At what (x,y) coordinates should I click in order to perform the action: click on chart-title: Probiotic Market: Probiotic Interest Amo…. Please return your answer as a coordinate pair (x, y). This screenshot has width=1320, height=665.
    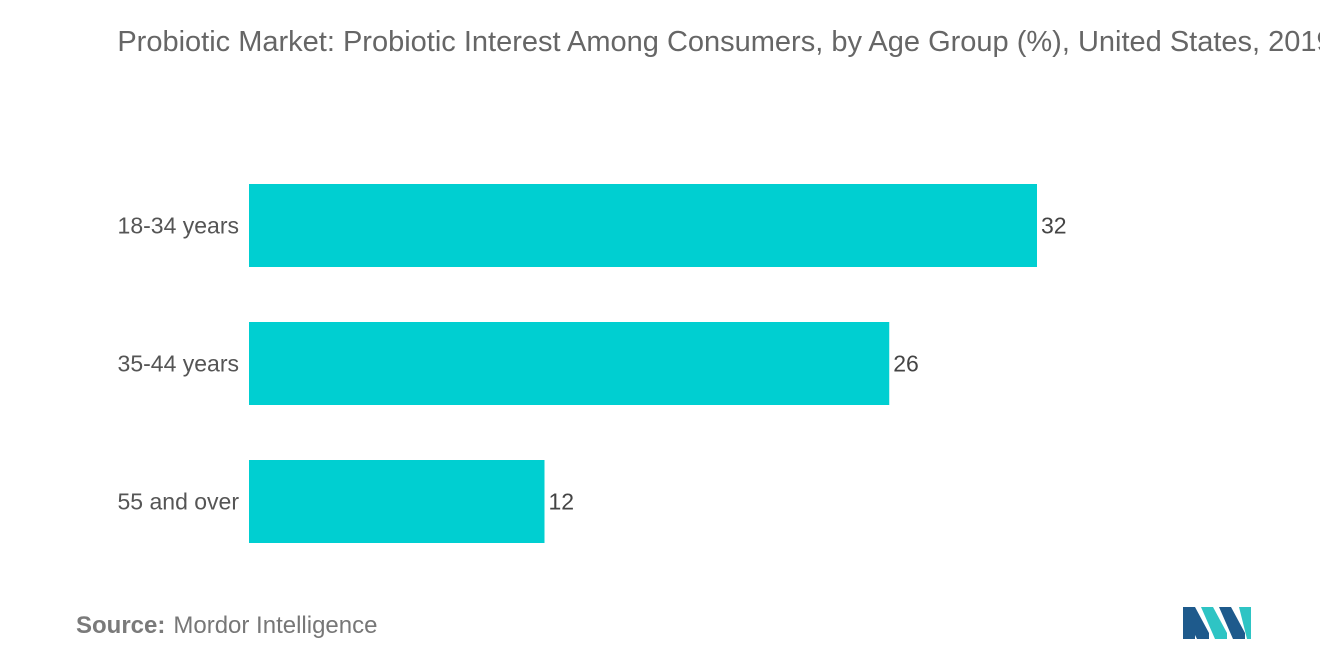
    Looking at the image, I should click on (718, 42).